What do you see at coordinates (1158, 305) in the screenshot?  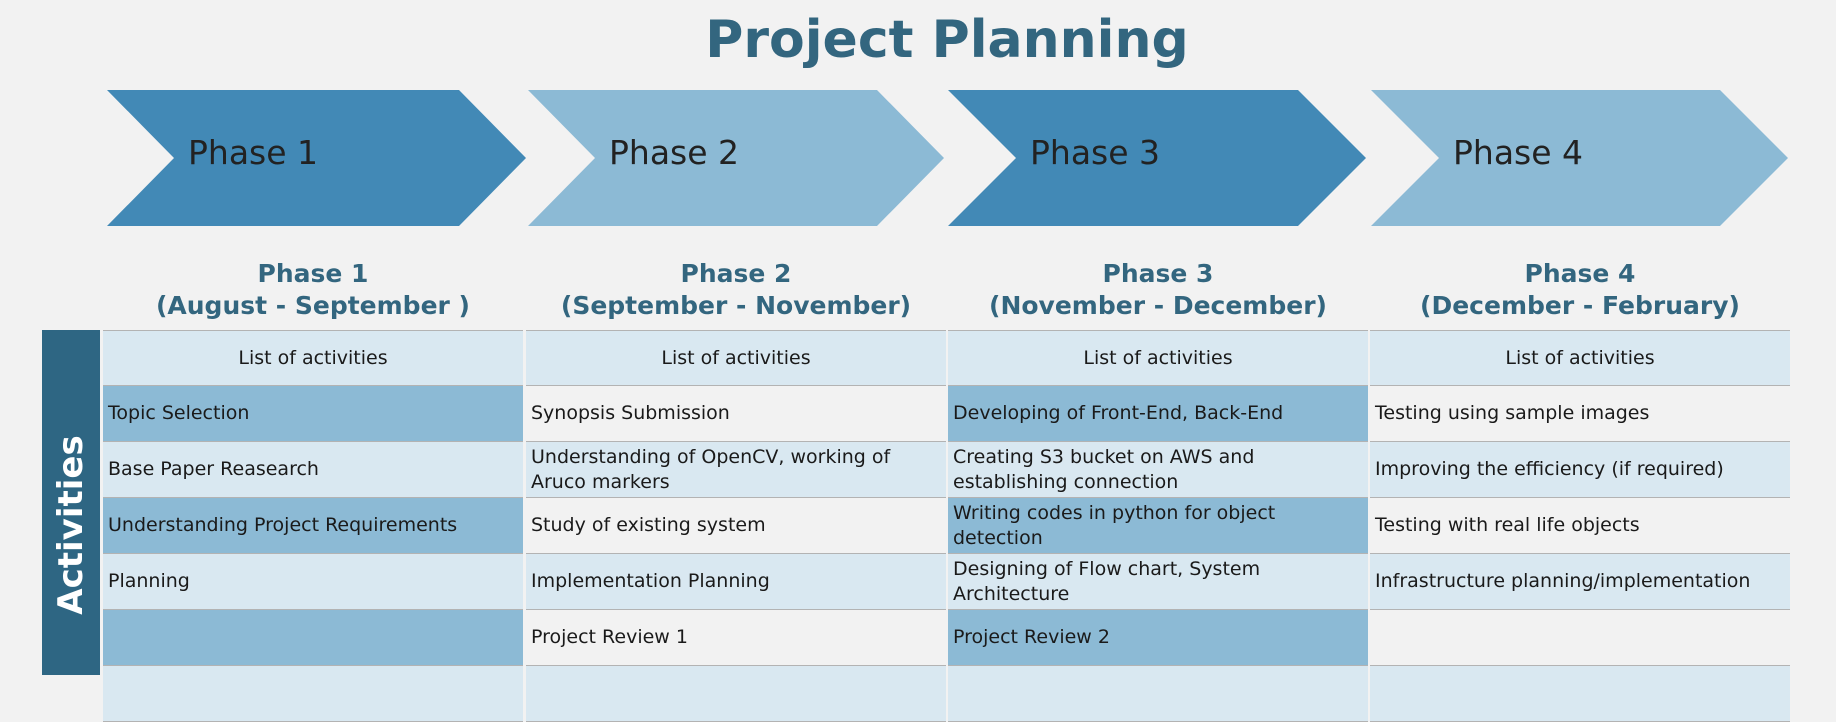 I see `phase-3-period: (November - December)` at bounding box center [1158, 305].